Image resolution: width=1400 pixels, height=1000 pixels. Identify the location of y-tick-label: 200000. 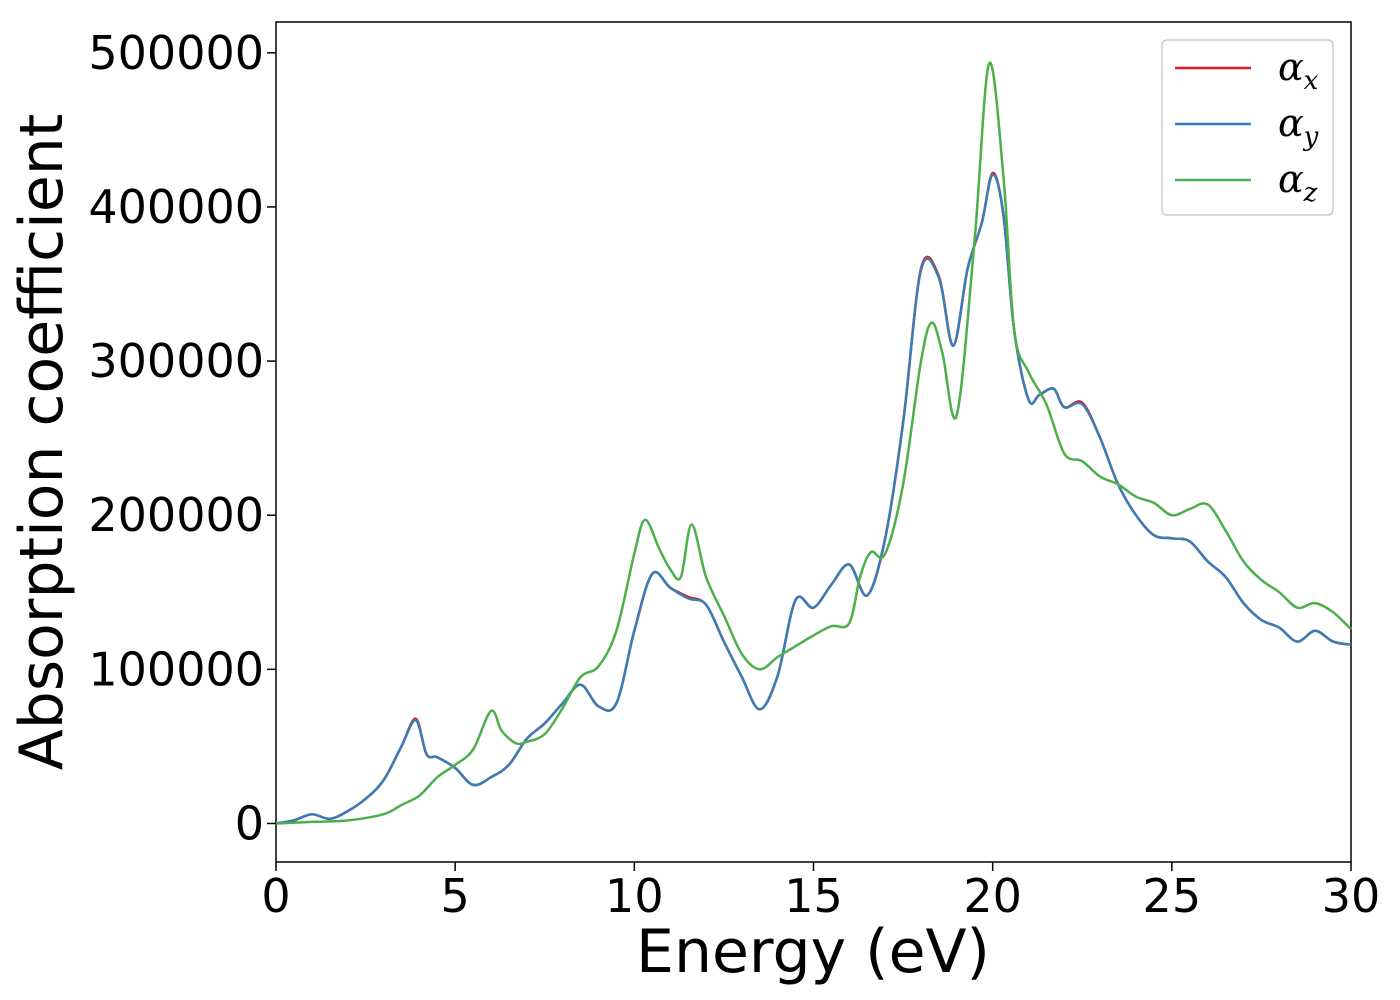
(176, 515).